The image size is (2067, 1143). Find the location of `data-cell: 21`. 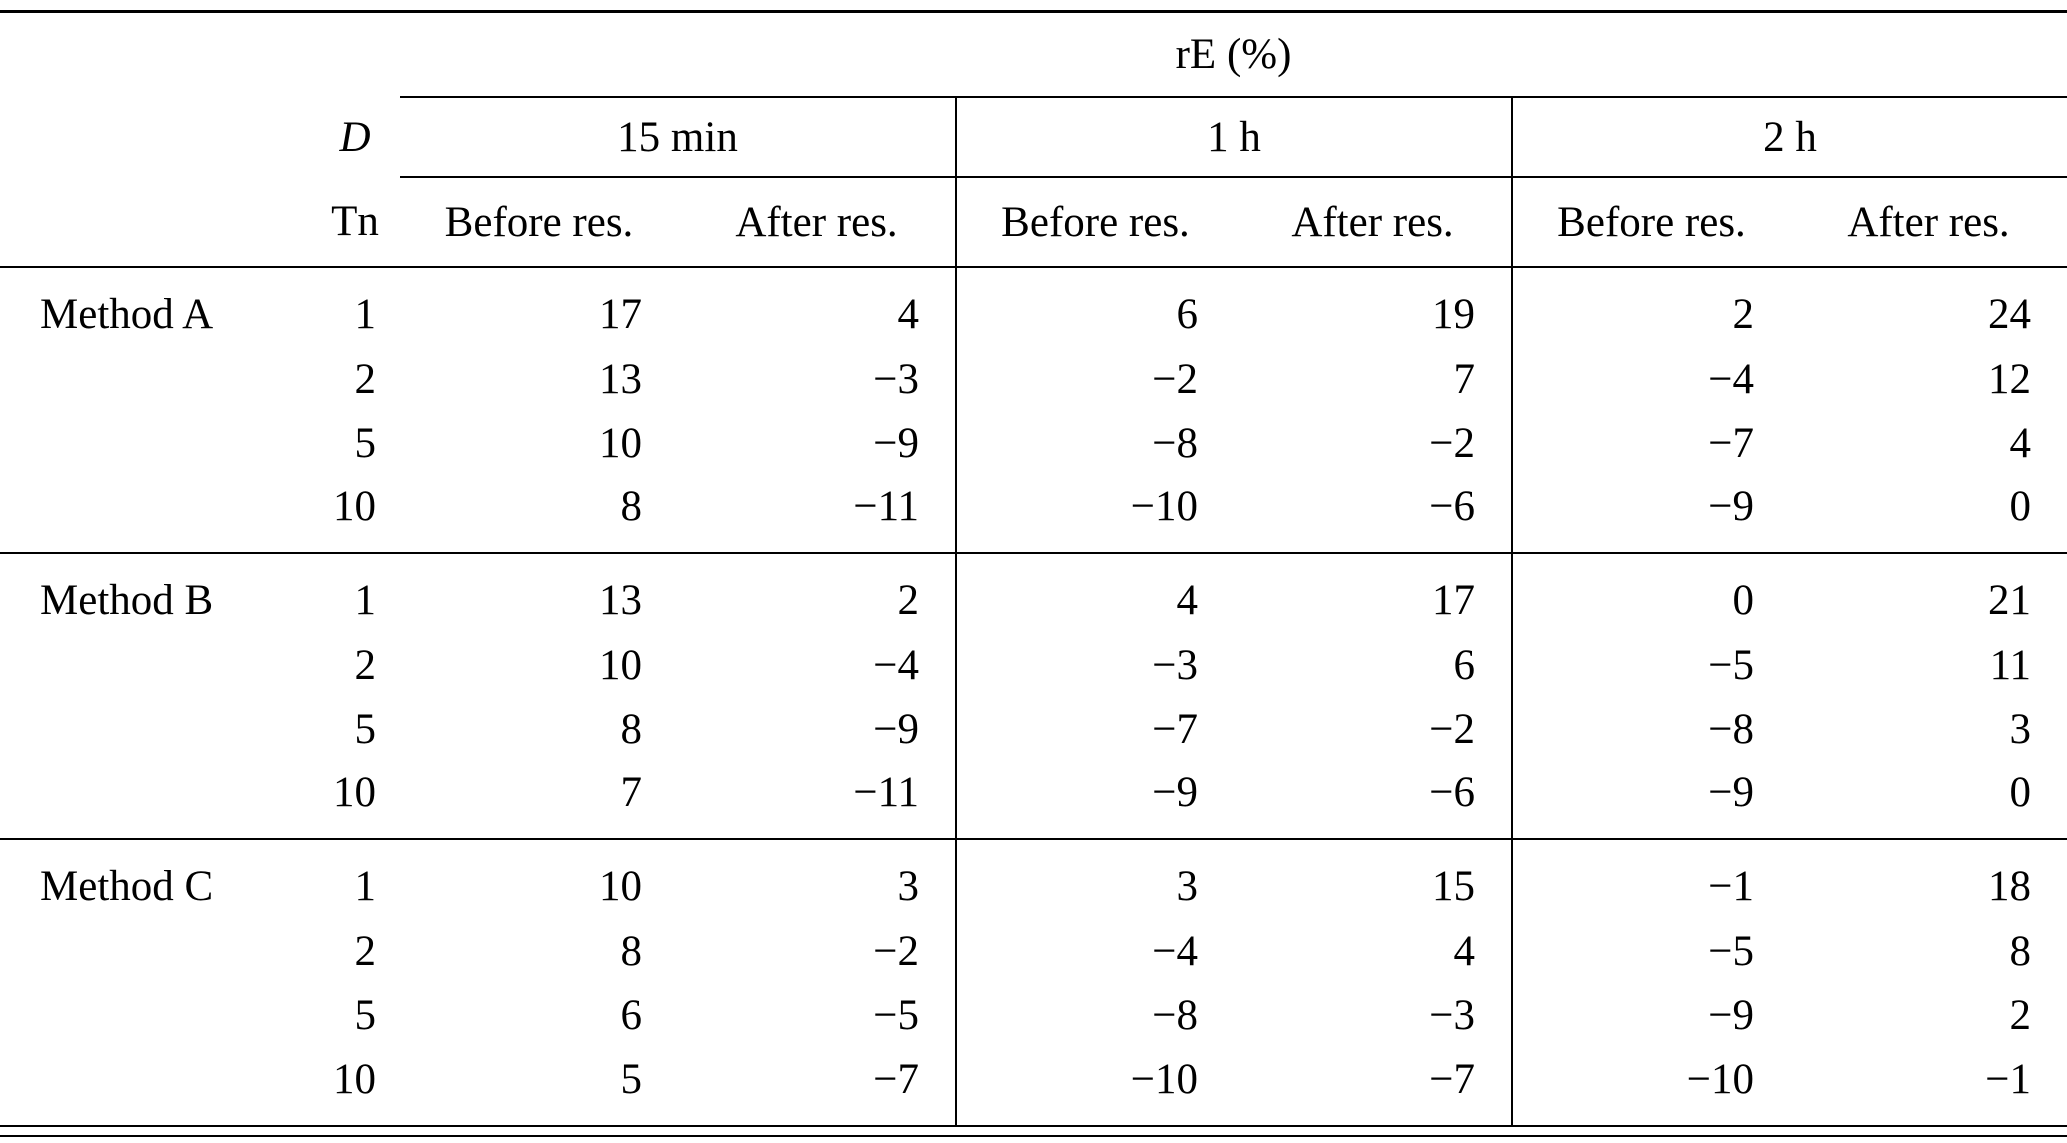

data-cell: 21 is located at coordinates (1928, 592).